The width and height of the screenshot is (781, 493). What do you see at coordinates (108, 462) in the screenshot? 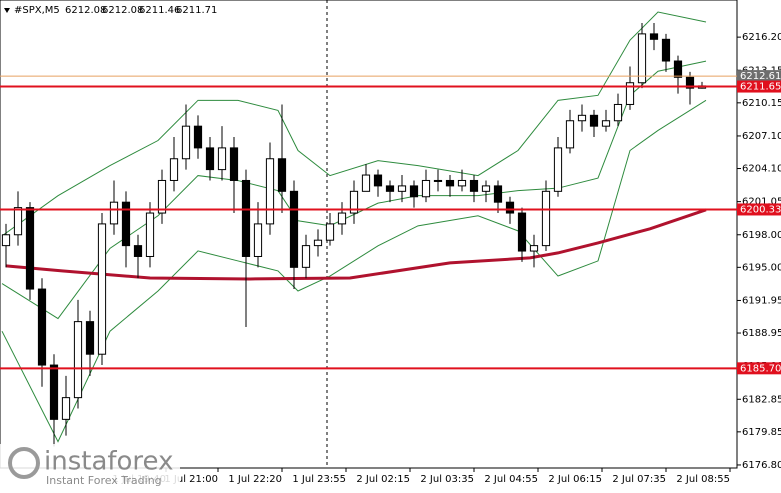
I see `logo-name: instaforex` at bounding box center [108, 462].